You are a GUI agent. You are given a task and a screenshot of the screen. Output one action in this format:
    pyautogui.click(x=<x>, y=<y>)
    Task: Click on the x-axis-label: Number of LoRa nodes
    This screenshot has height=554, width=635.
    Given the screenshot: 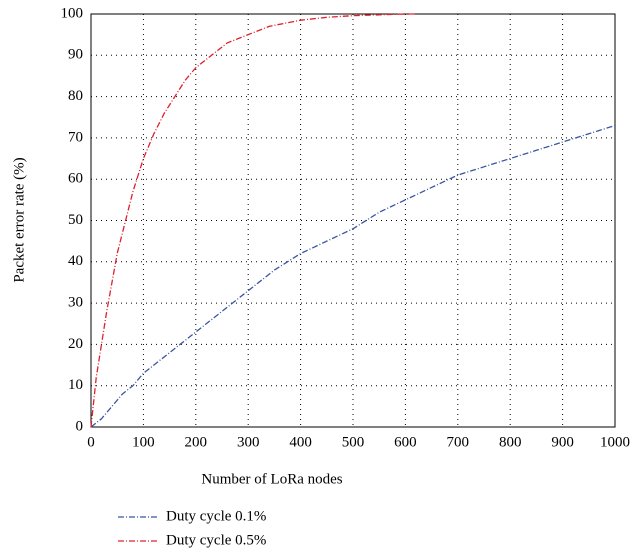 What is the action you would take?
    pyautogui.click(x=271, y=479)
    